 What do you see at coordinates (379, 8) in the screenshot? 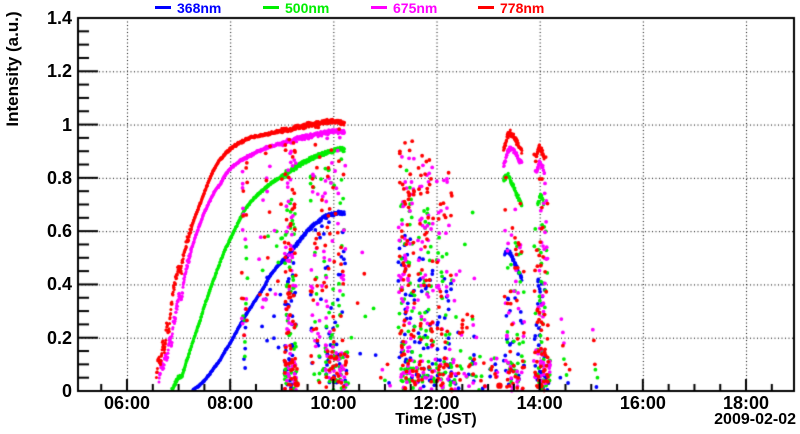
I see `legend-line-675nm-icon` at bounding box center [379, 8].